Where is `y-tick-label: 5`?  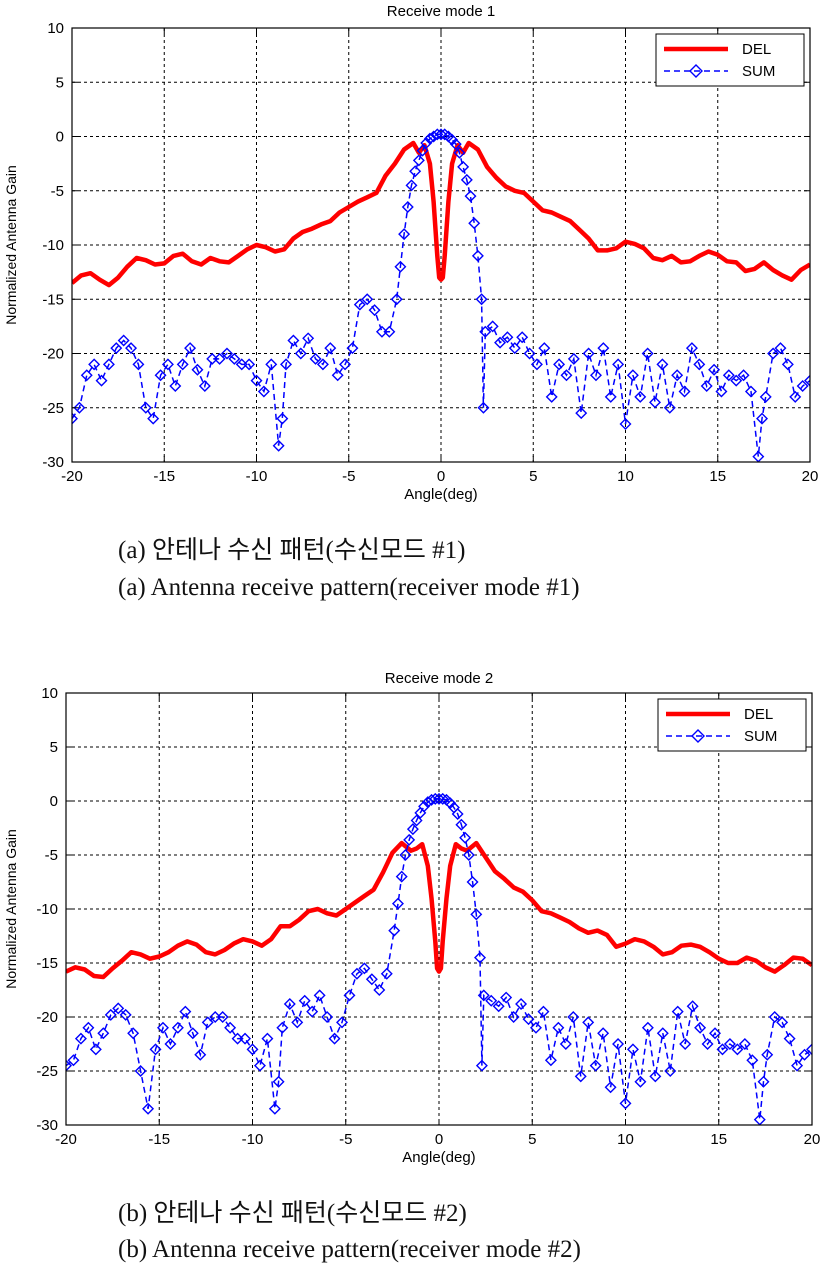 y-tick-label: 5 is located at coordinates (60, 82).